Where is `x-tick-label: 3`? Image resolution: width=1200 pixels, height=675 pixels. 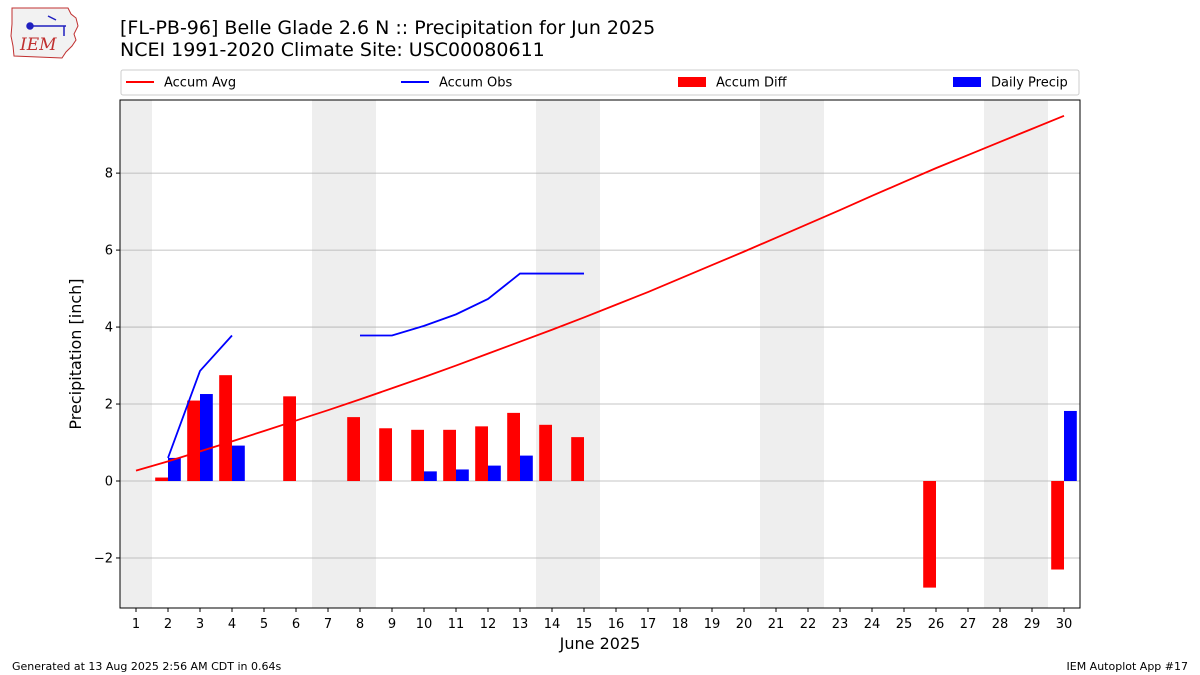 x-tick-label: 3 is located at coordinates (200, 624).